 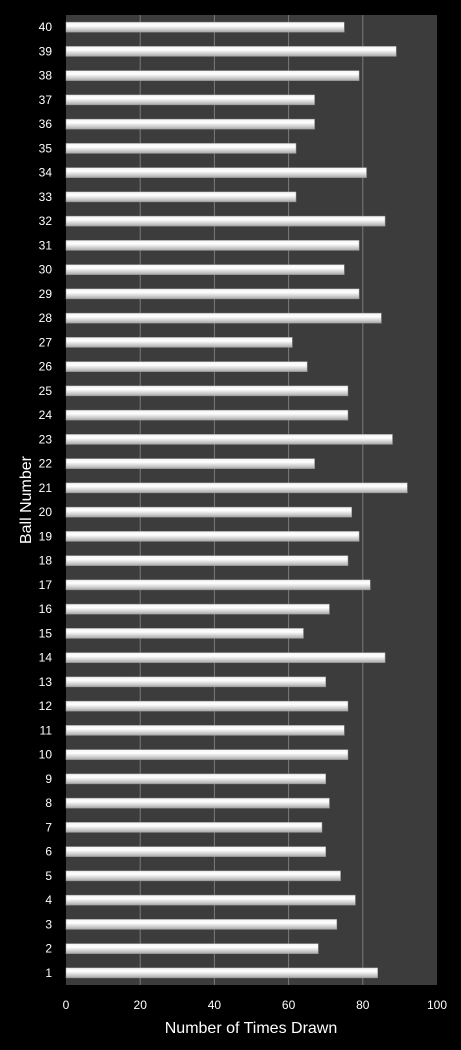 What do you see at coordinates (46, 100) in the screenshot?
I see `y-tick-label: 37` at bounding box center [46, 100].